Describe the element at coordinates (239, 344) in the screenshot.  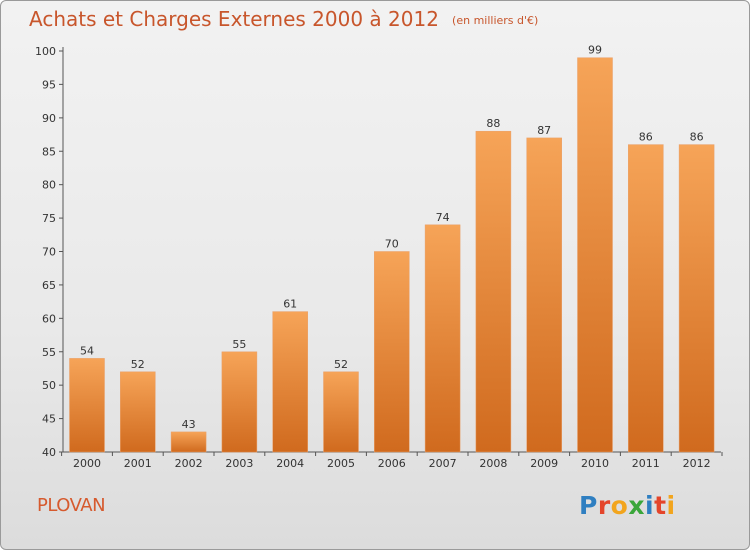
I see `value-label-2003: 55` at that location.